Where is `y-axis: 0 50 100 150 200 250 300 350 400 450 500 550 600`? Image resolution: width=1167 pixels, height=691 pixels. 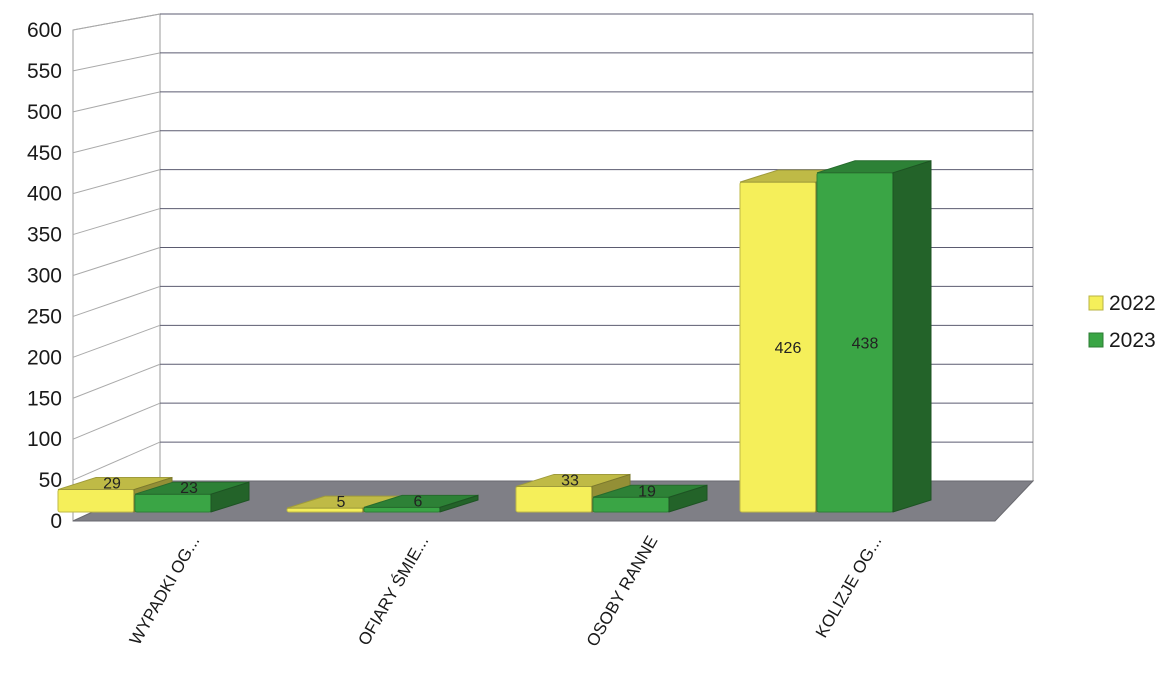
y-axis: 0 50 100 150 200 250 300 350 400 450 500 550 600 is located at coordinates (44, 276).